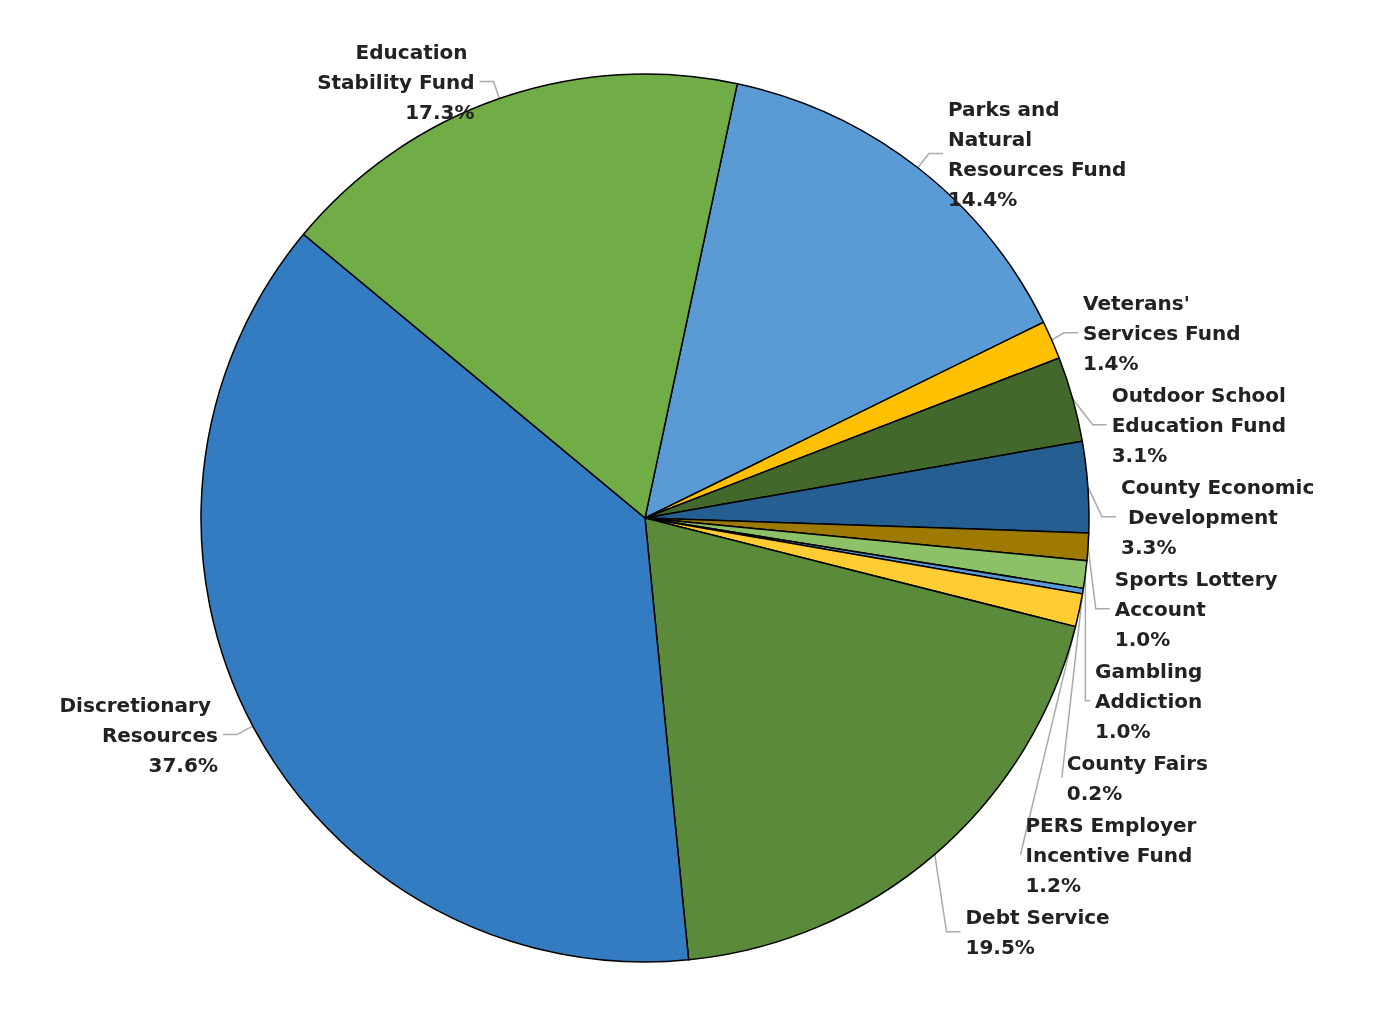 The height and width of the screenshot is (1013, 1389). I want to click on slice-label: Parks and Natural Resources Fund, so click(1037, 138).